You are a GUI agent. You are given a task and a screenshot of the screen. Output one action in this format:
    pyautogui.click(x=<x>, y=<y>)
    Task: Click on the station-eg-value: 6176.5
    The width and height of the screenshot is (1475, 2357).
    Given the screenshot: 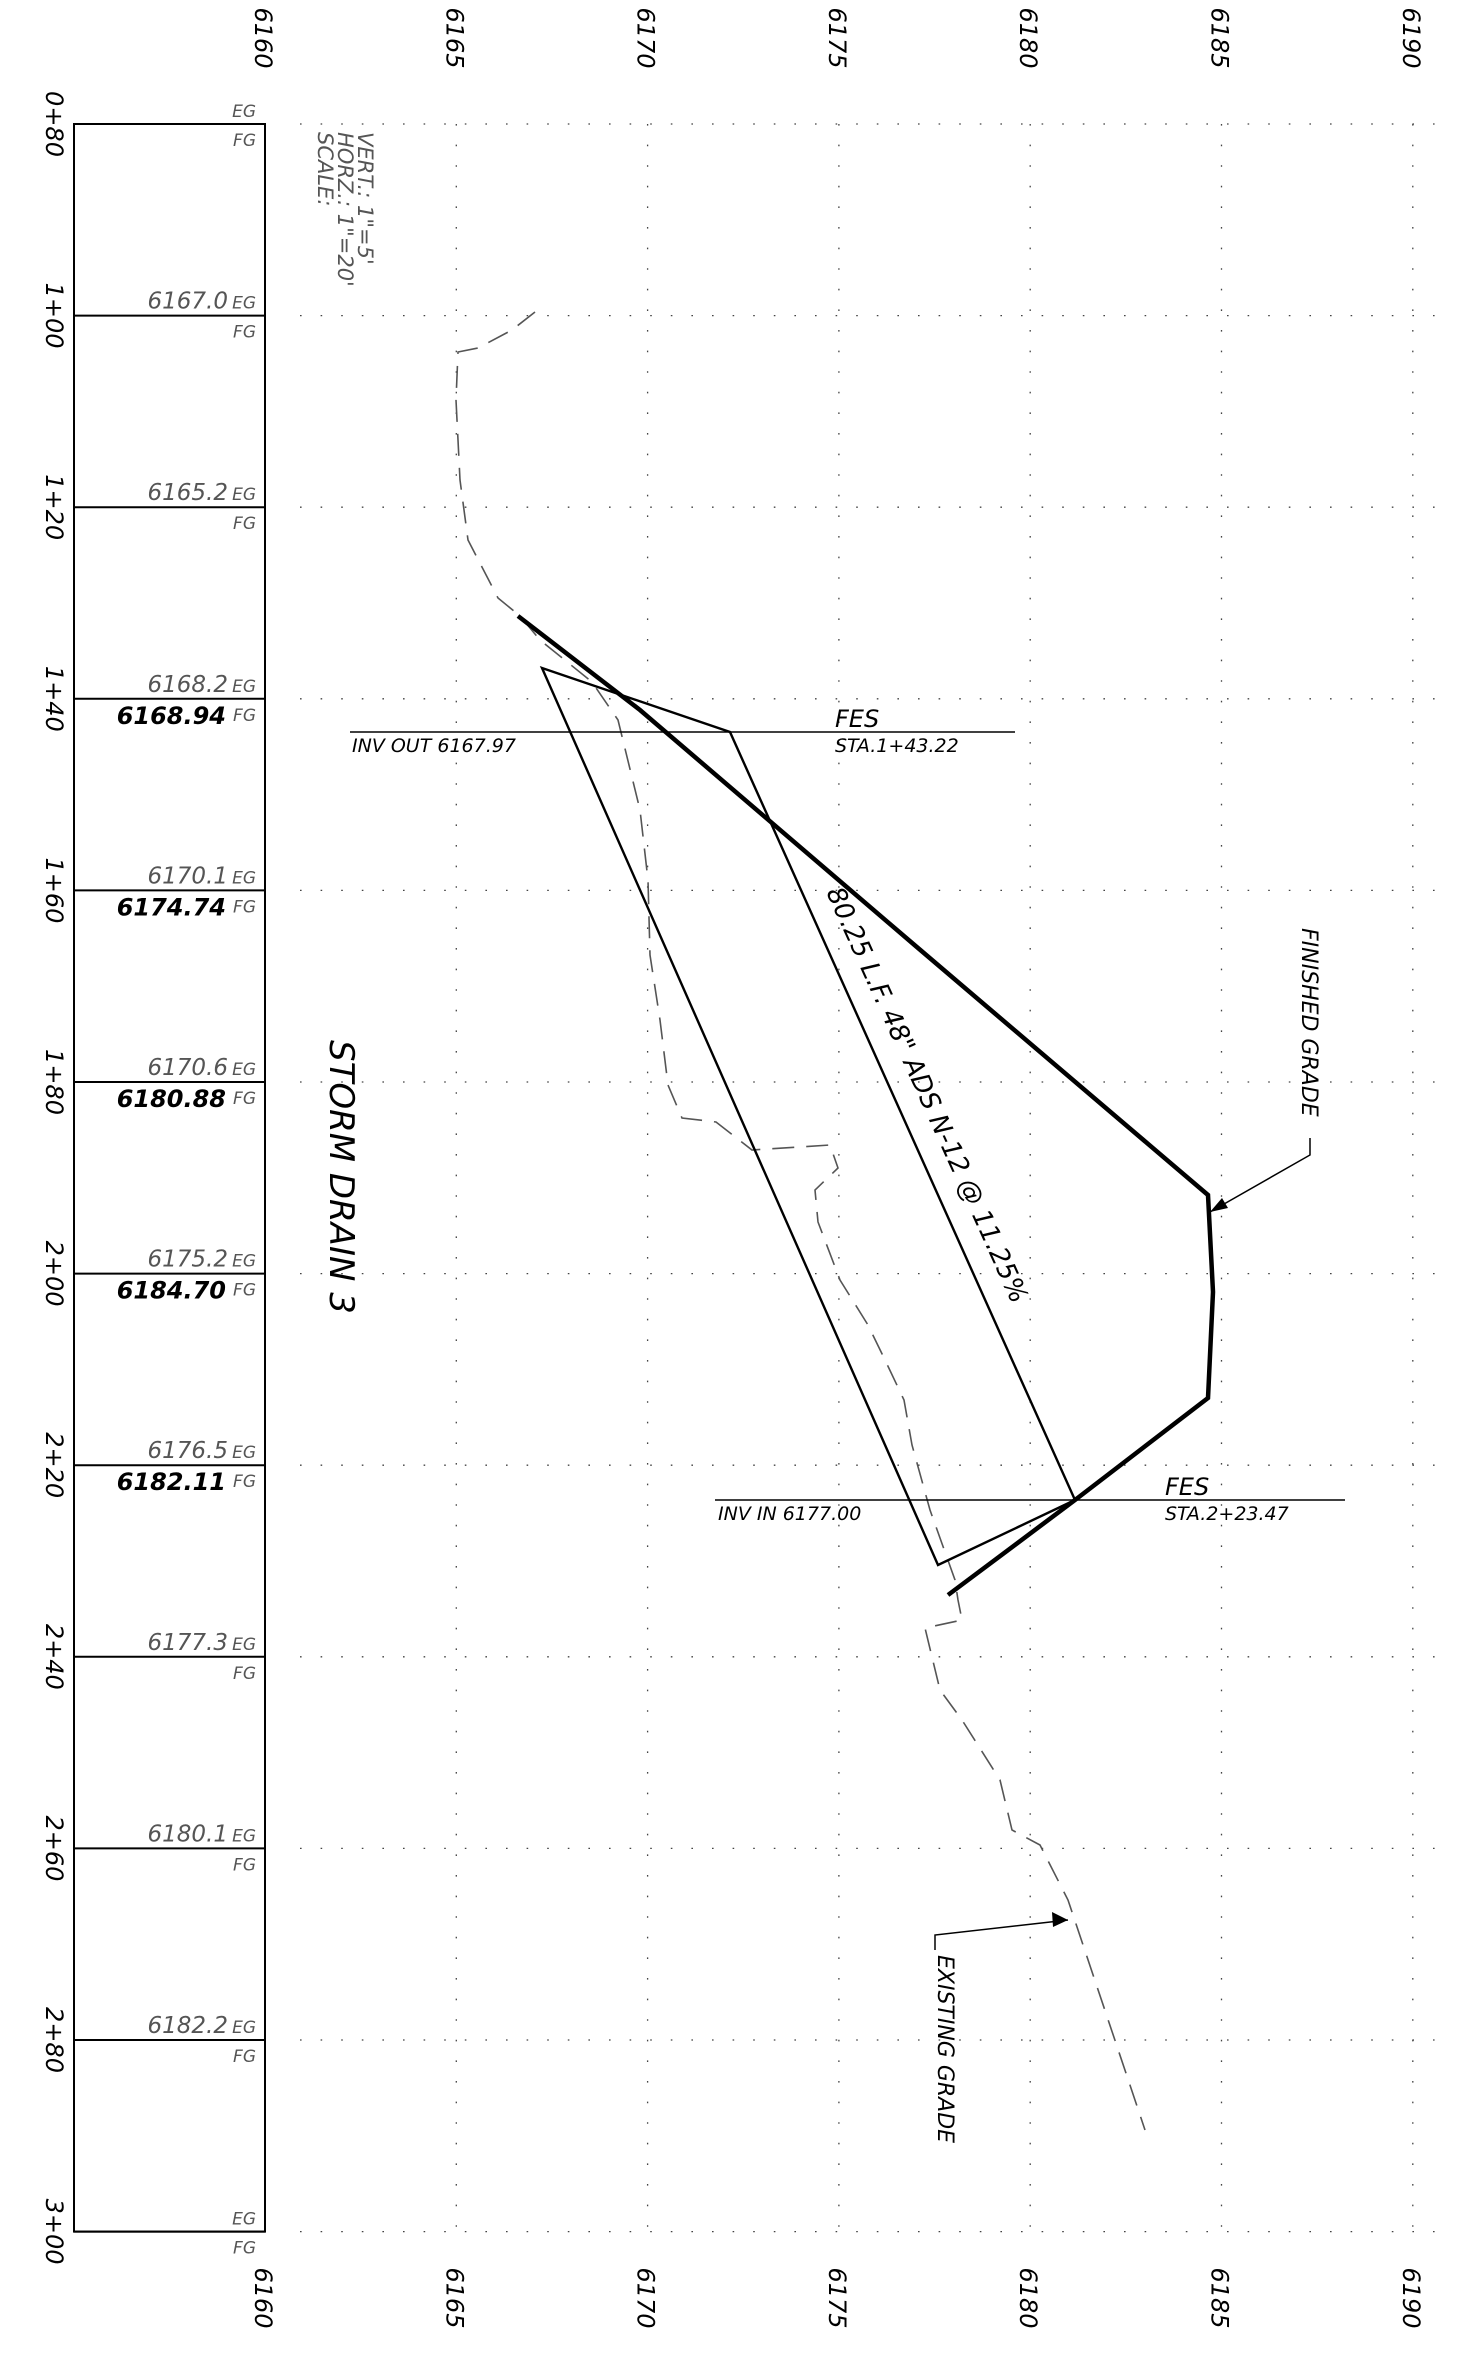 What is the action you would take?
    pyautogui.click(x=188, y=1451)
    